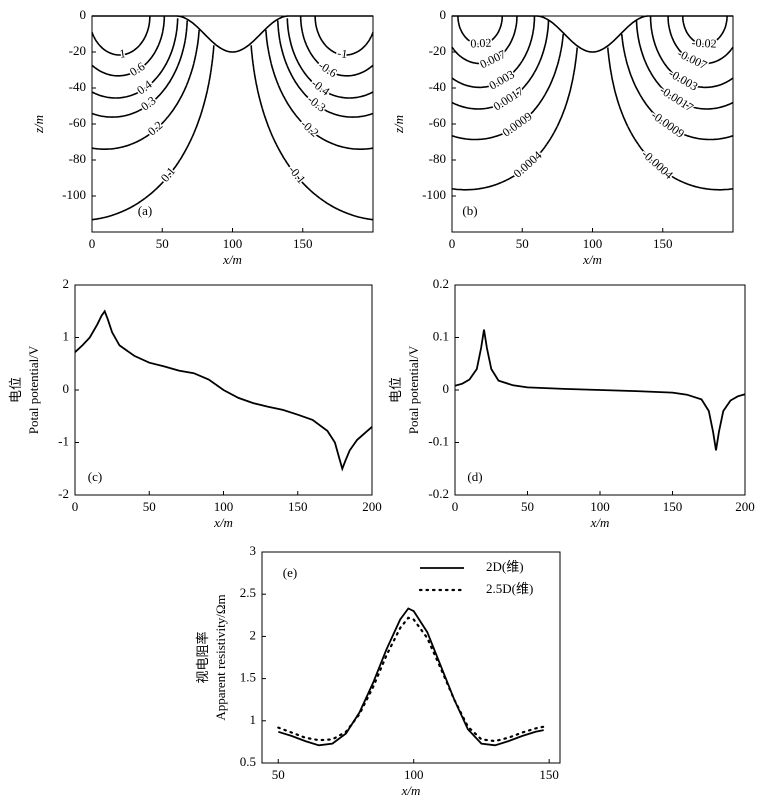 The height and width of the screenshot is (810, 768). Describe the element at coordinates (438, 440) in the screenshot. I see `y-tick-label: -0.1` at that location.